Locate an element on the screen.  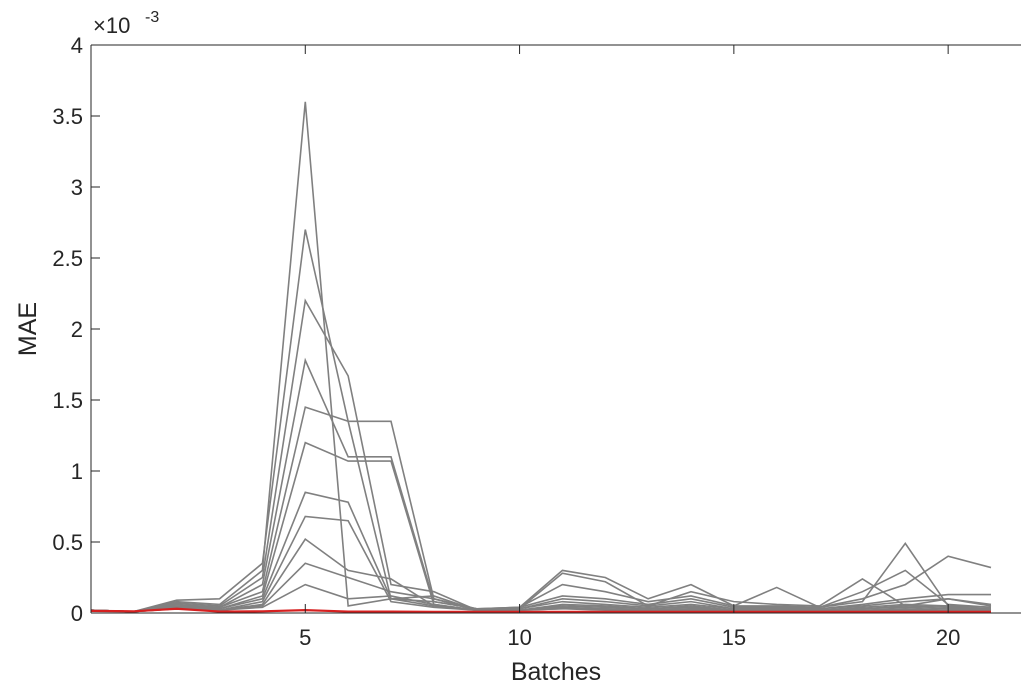
x-tick-label: 20 is located at coordinates (948, 637).